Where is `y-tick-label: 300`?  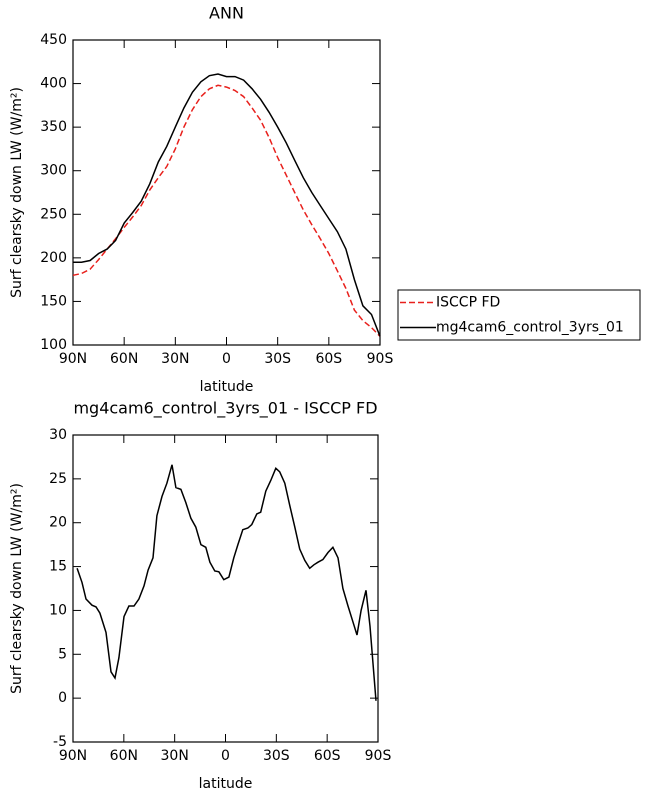
y-tick-label: 300 is located at coordinates (53, 171).